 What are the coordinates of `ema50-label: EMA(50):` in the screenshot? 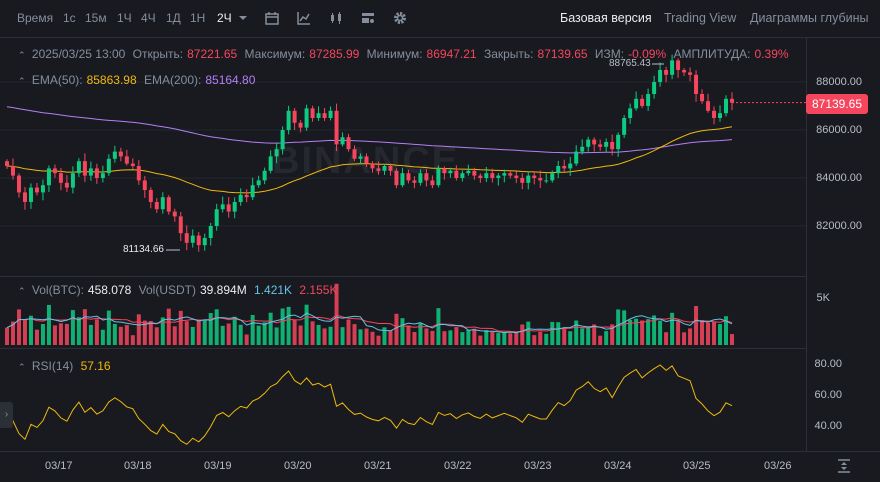 It's located at (57, 80).